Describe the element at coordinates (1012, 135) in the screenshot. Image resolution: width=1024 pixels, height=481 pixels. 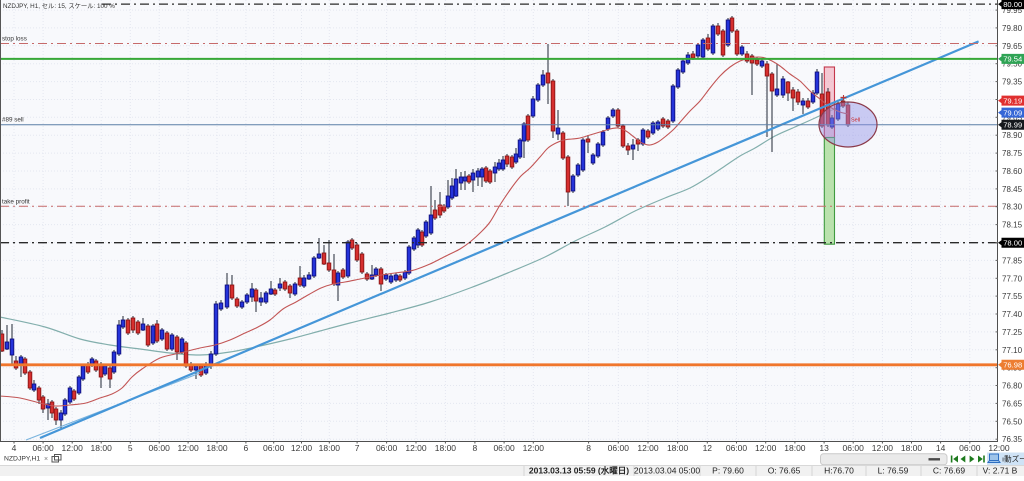
I see `svg-text: 78.90` at that location.